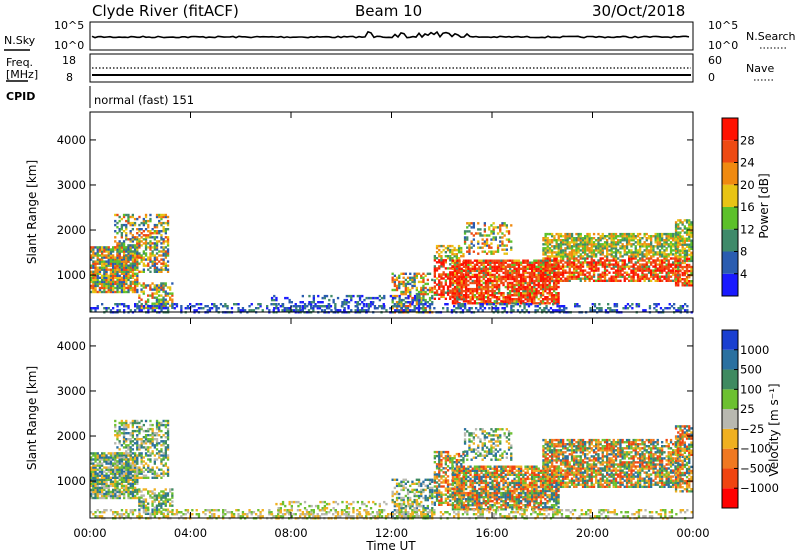  What do you see at coordinates (491, 533) in the screenshot?
I see `xtick-label: 16:00` at bounding box center [491, 533].